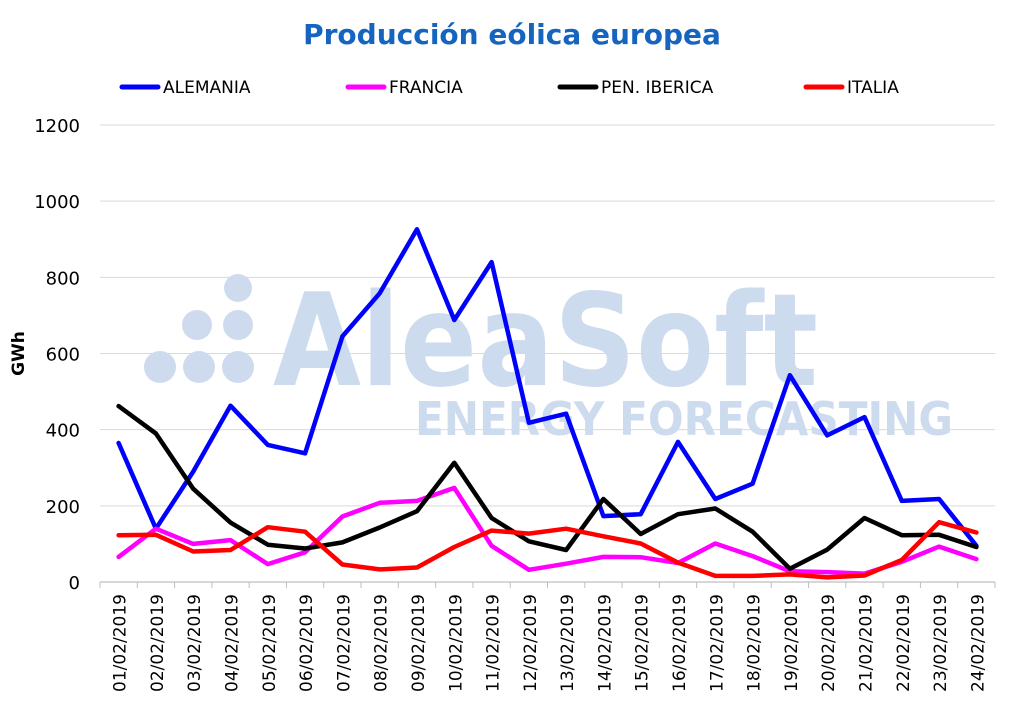 This screenshot has width=1024, height=719. Describe the element at coordinates (657, 88) in the screenshot. I see `legend-label-pen-iberica: PEN. IBERICA` at that location.